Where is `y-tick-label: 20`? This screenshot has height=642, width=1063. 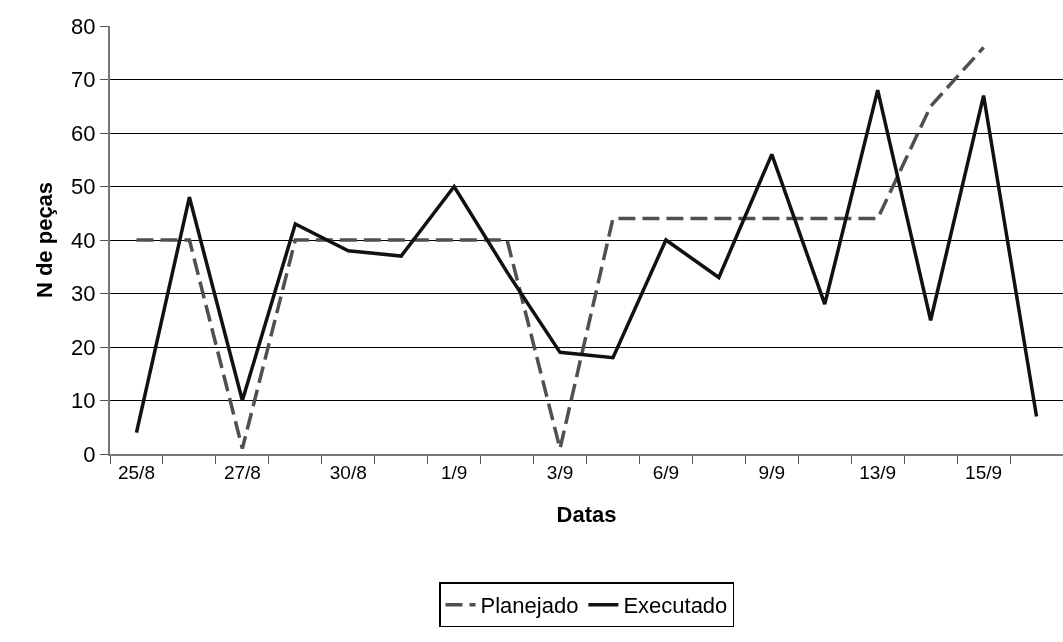
y-tick-label: 20 is located at coordinates (83, 347).